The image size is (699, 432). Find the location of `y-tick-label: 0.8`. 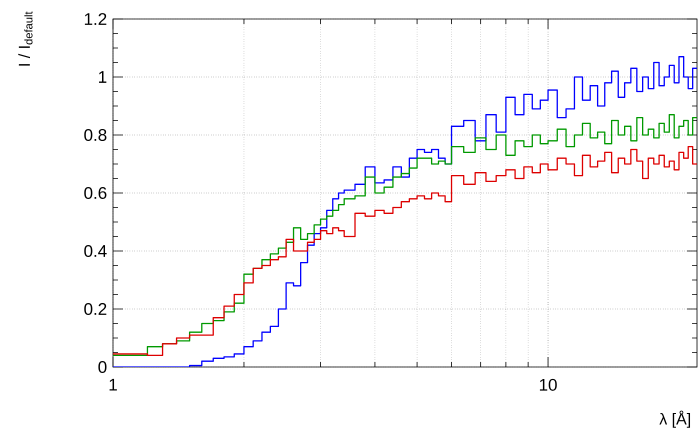

y-tick-label: 0.8 is located at coordinates (95, 135).